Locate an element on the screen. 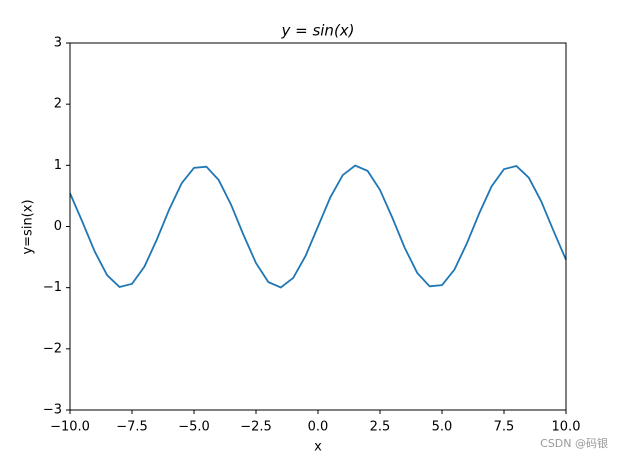  x-tick-label: −10.0 is located at coordinates (70, 427).